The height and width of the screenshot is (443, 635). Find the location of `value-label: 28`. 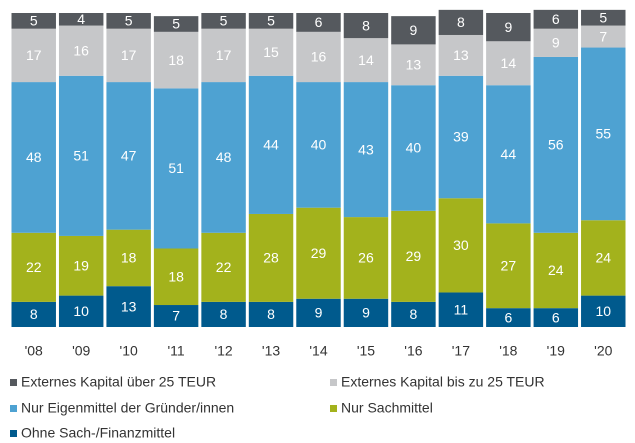

value-label: 28 is located at coordinates (271, 258).